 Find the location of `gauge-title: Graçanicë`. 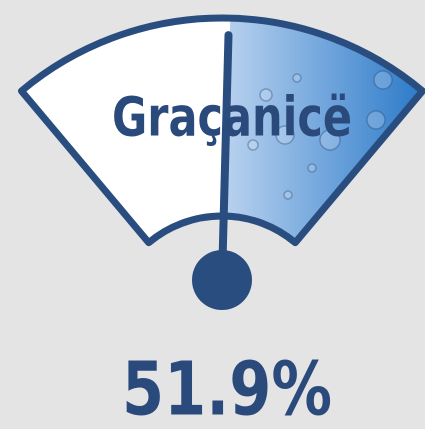

gauge-title: Graçanicë is located at coordinates (232, 117).